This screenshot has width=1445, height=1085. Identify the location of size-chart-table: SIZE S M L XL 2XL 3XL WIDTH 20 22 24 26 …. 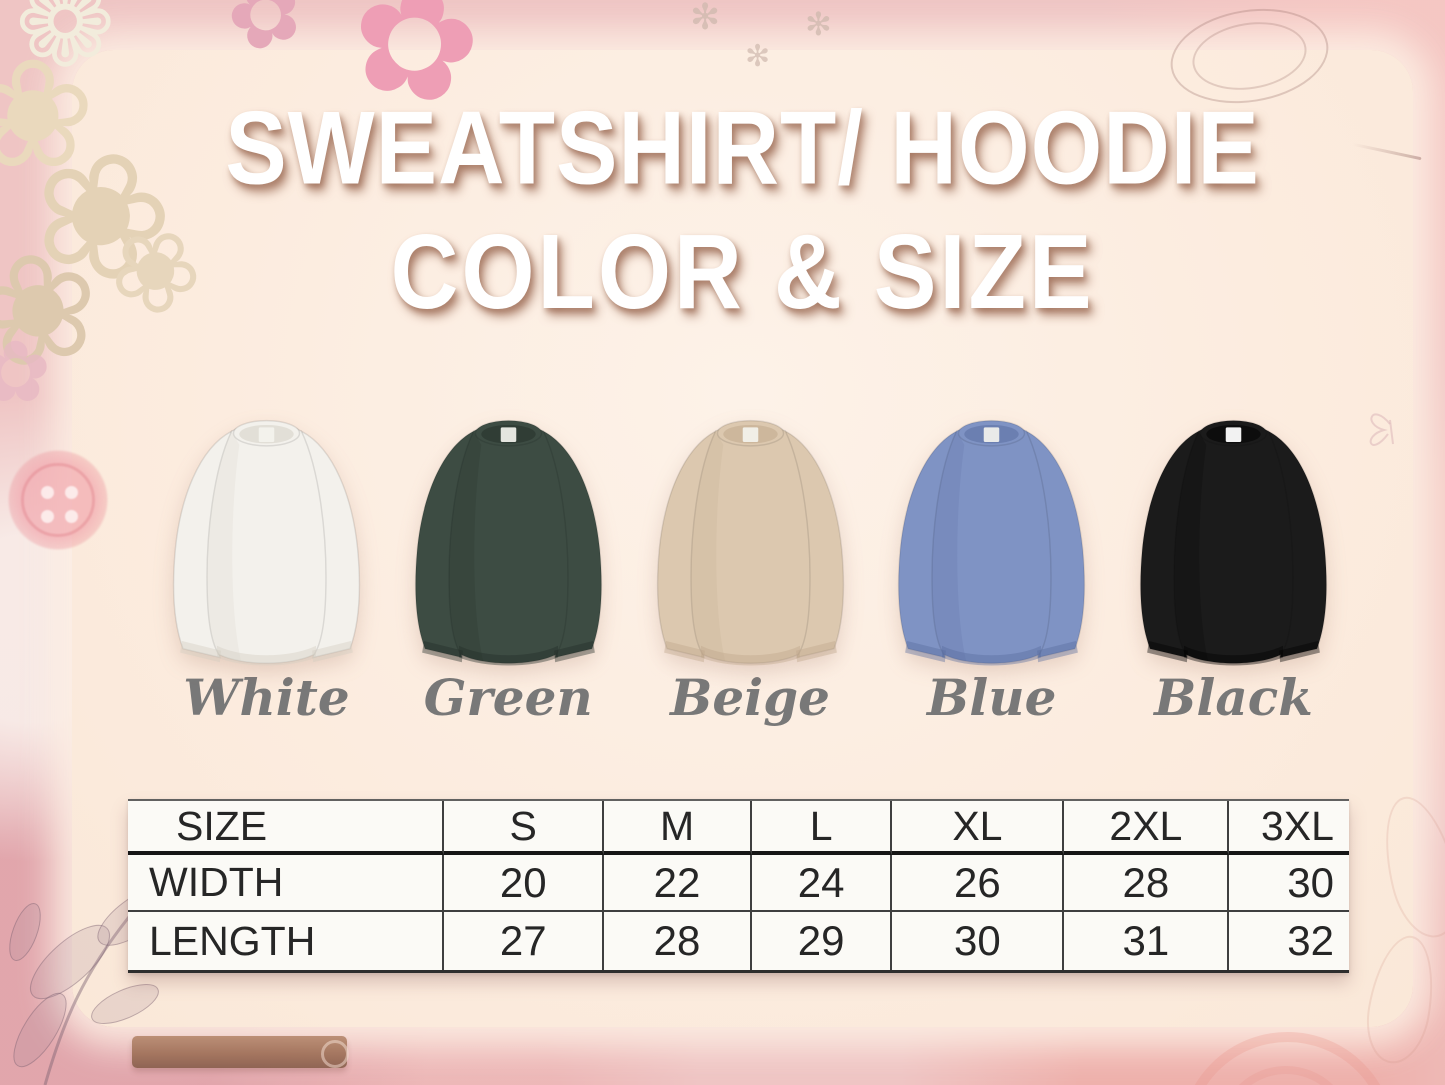
(738, 886).